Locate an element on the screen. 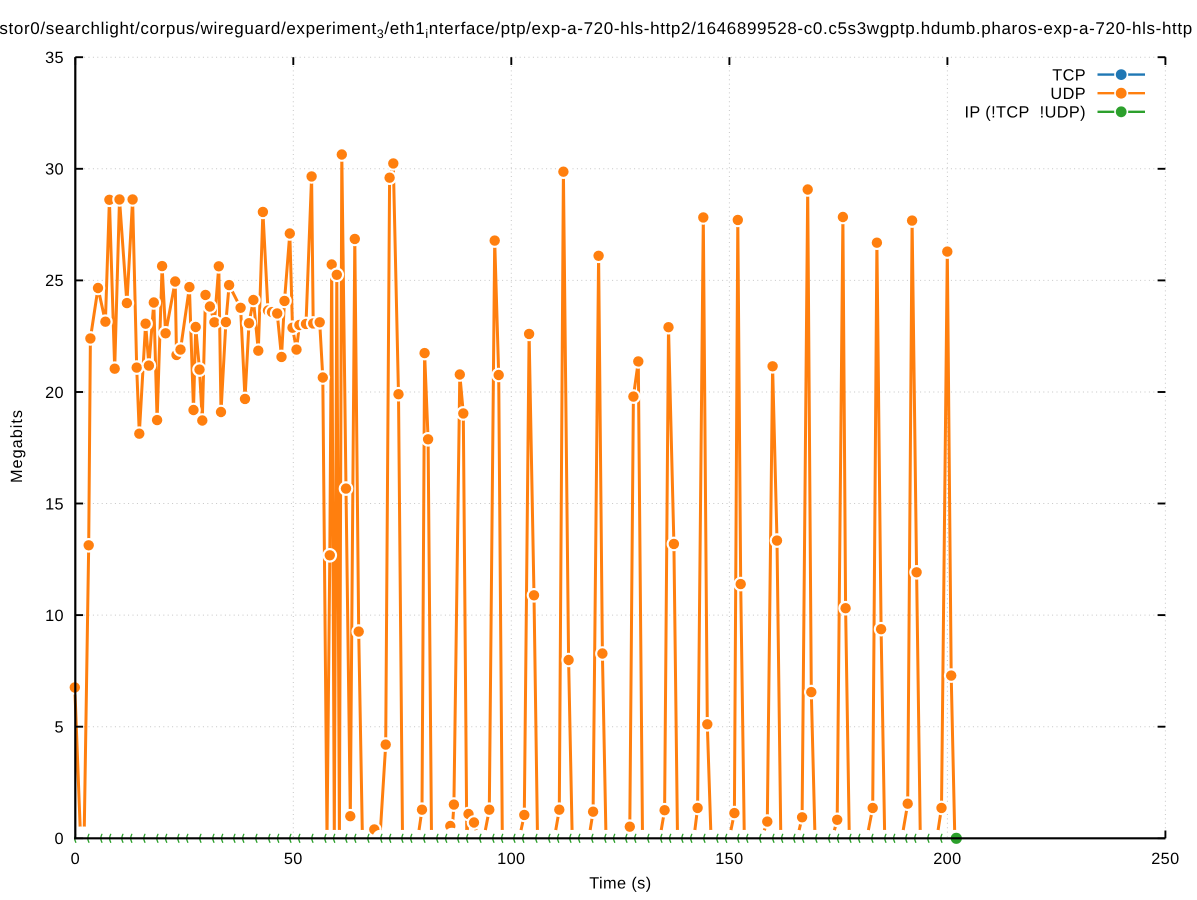  svg-text: 100 is located at coordinates (511, 859).